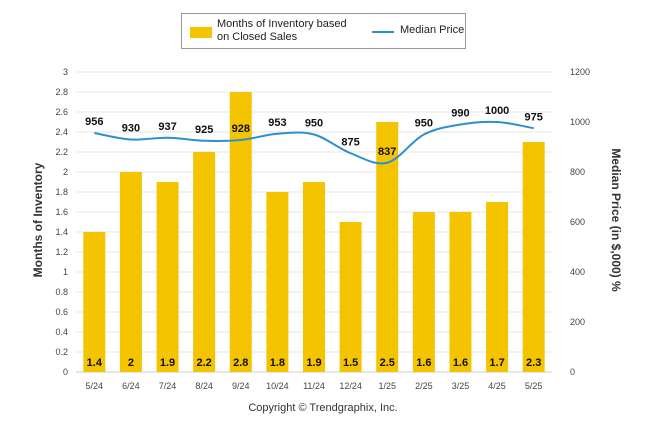 This screenshot has width=646, height=434. I want to click on bar-value-label: 1.8, so click(277, 363).